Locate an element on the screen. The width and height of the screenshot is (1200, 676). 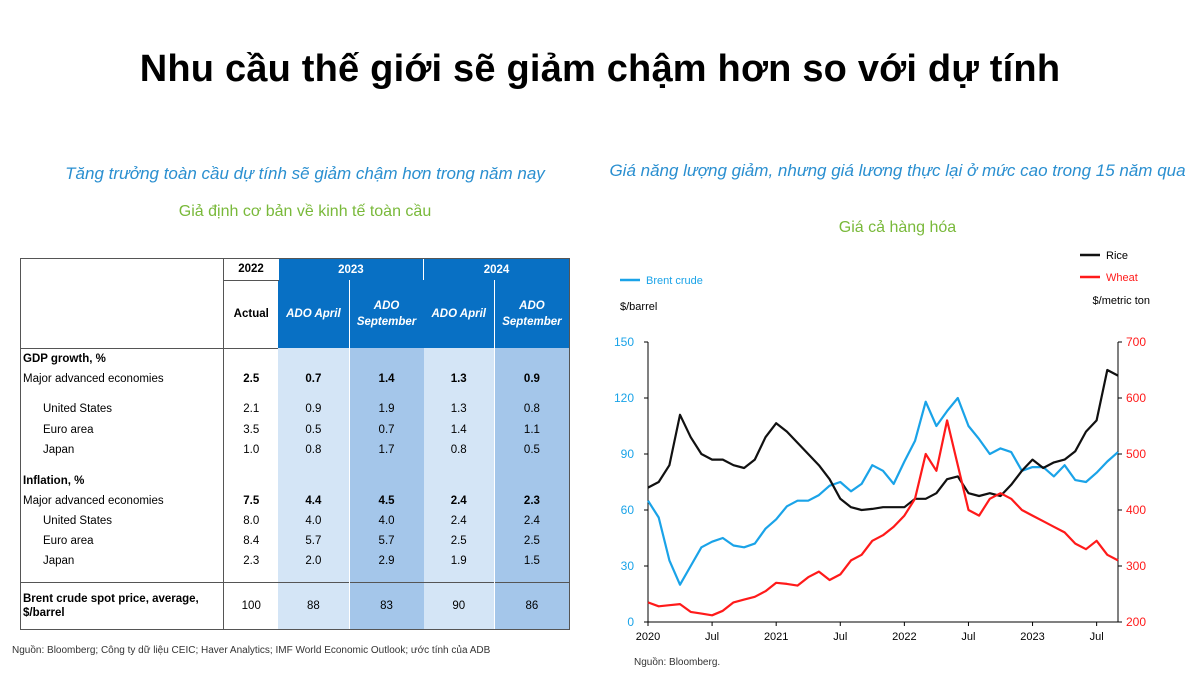
table-cell: 86 is located at coordinates (531, 605).